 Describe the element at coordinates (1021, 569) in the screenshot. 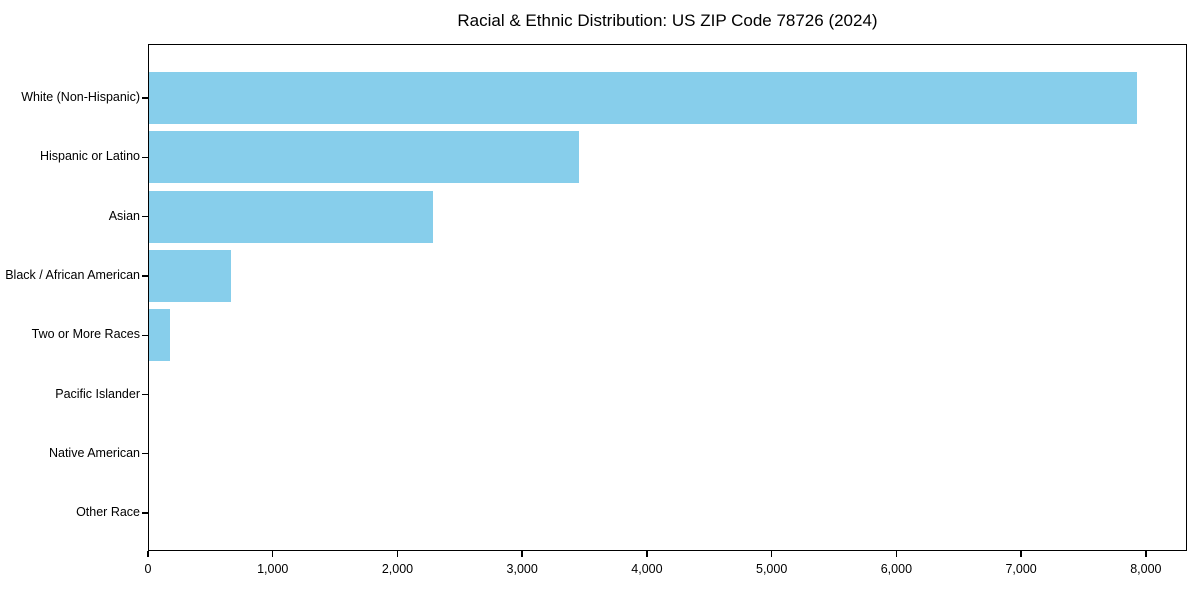

I see `x-tick-label-7000: 7,000` at that location.